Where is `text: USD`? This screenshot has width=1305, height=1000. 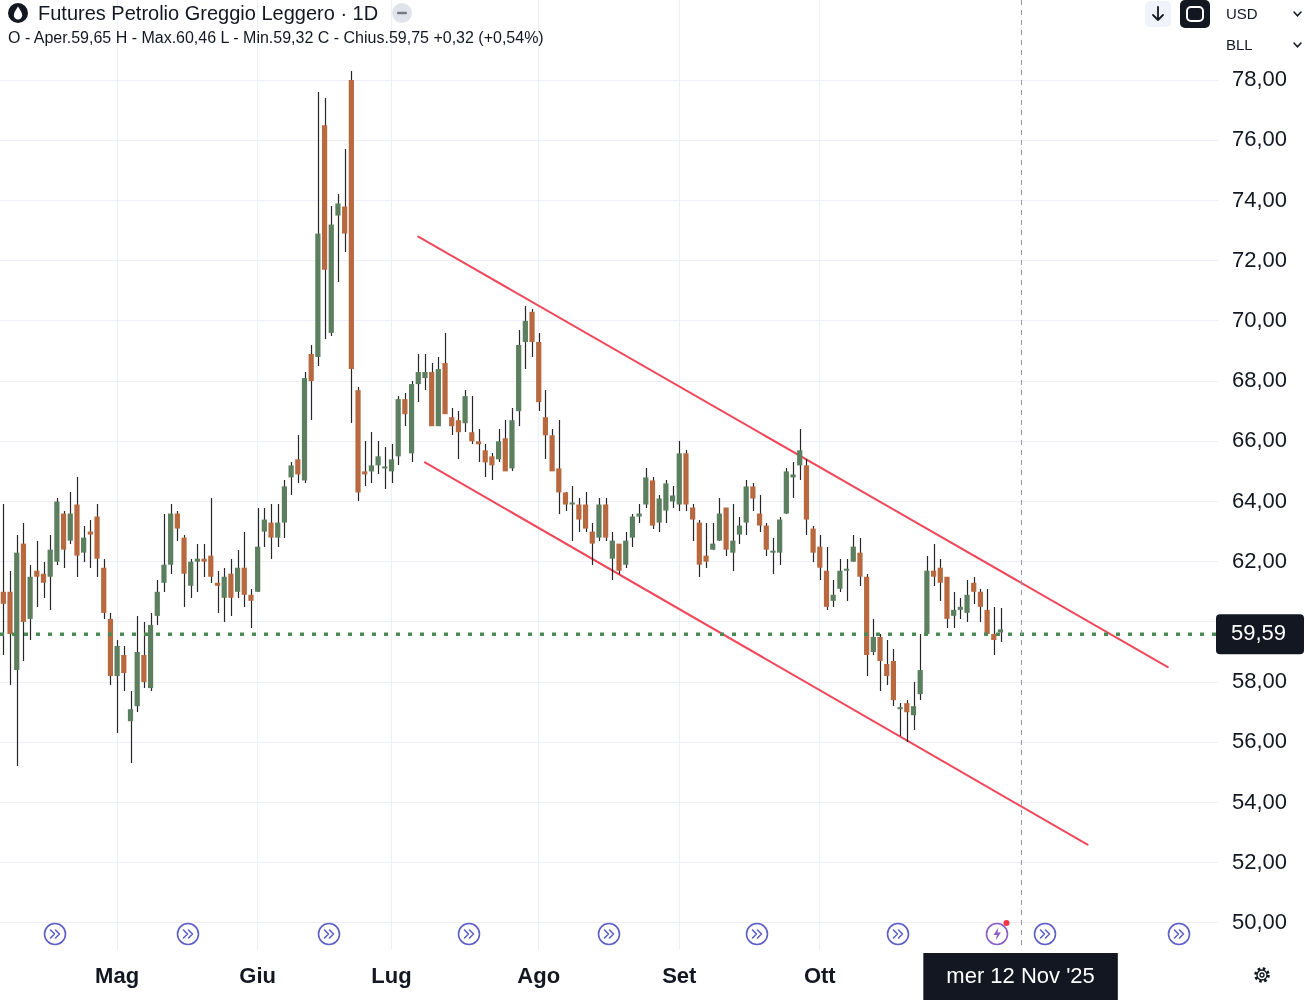 text: USD is located at coordinates (1242, 14).